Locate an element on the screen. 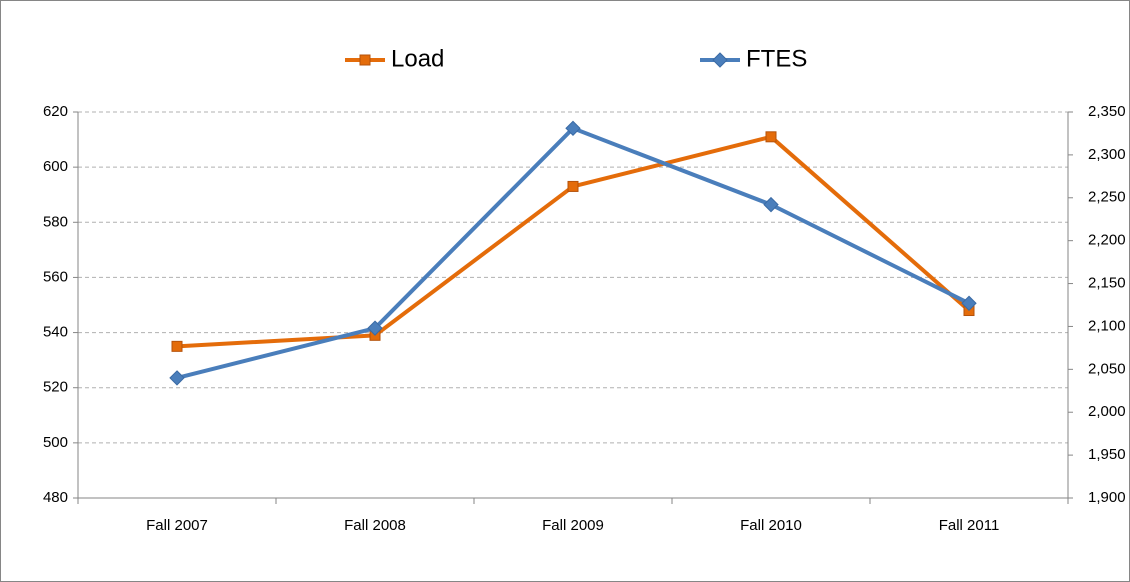  y2-tick-label: 1,900 is located at coordinates (1107, 497).